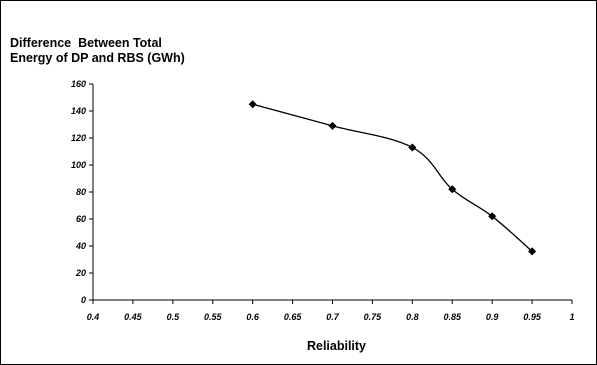  What do you see at coordinates (133, 317) in the screenshot?
I see `x-tick-label: 0.45` at bounding box center [133, 317].